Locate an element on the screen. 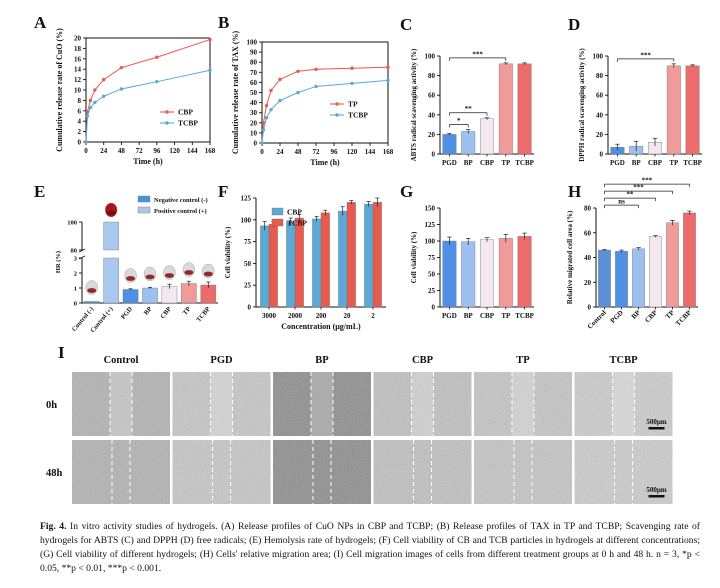 This screenshot has height=588, width=720. y-tick-label: 25 is located at coordinates (432, 291).